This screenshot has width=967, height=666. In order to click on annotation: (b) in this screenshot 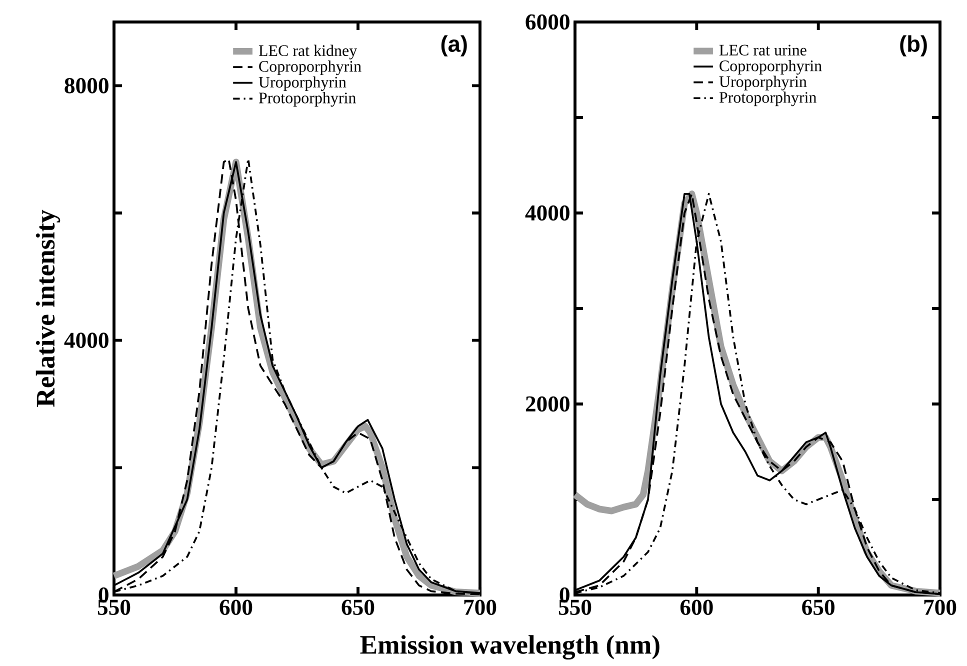, I will do `click(913, 45)`.